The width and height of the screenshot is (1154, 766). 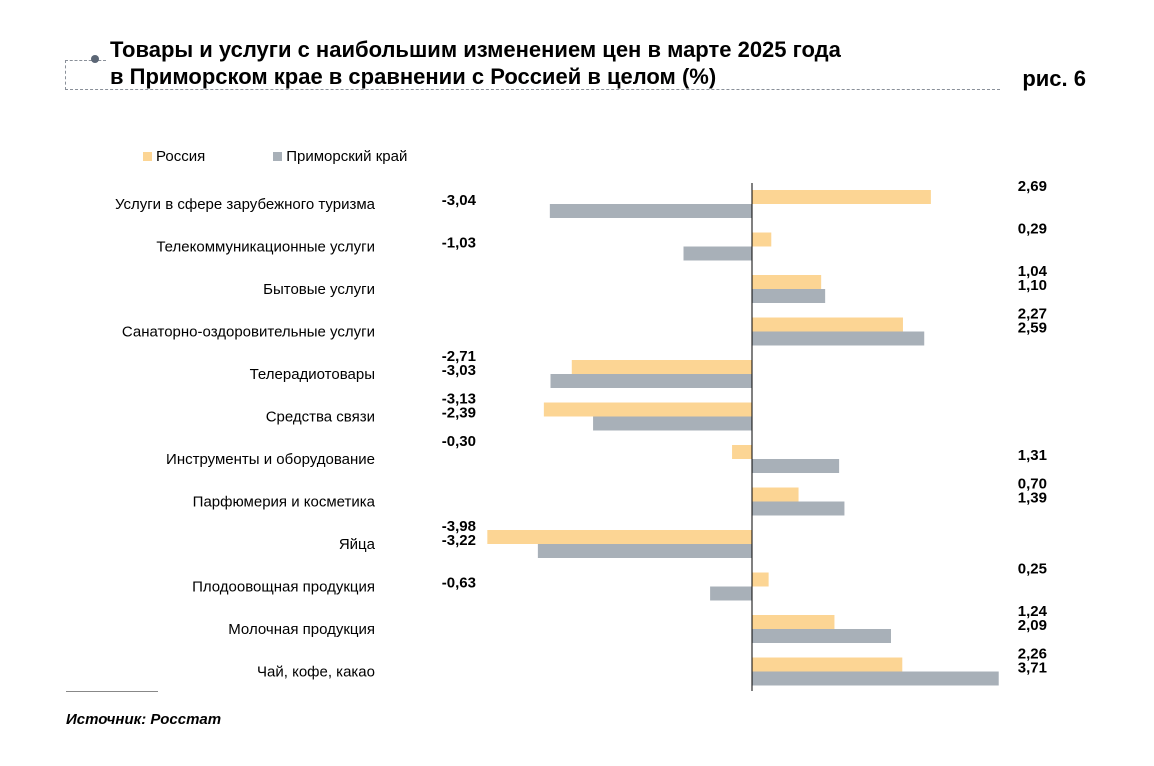 What do you see at coordinates (459, 200) in the screenshot?
I see `data-label-primorsky: -3,04` at bounding box center [459, 200].